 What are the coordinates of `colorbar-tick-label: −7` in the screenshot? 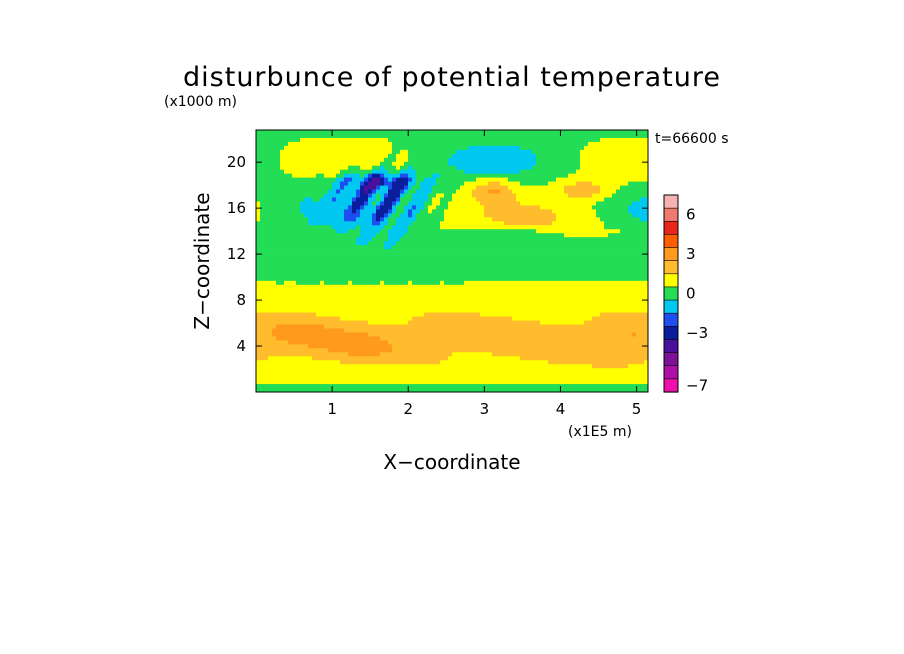 It's located at (697, 385).